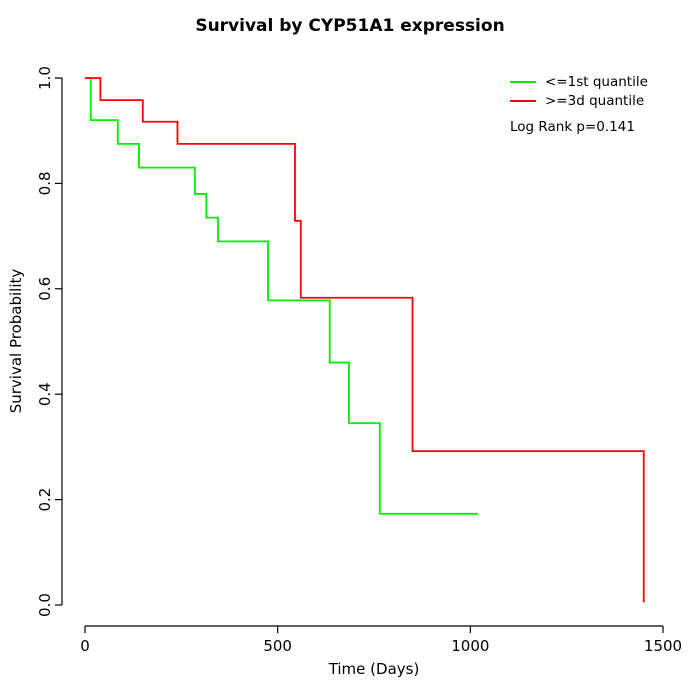  Describe the element at coordinates (374, 669) in the screenshot. I see `x-axis-title: Time (Days)` at that location.